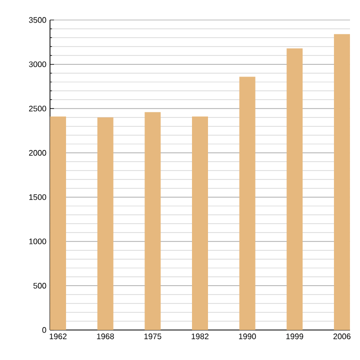  Describe the element at coordinates (341, 337) in the screenshot. I see `x-tick-label: 2006` at that location.